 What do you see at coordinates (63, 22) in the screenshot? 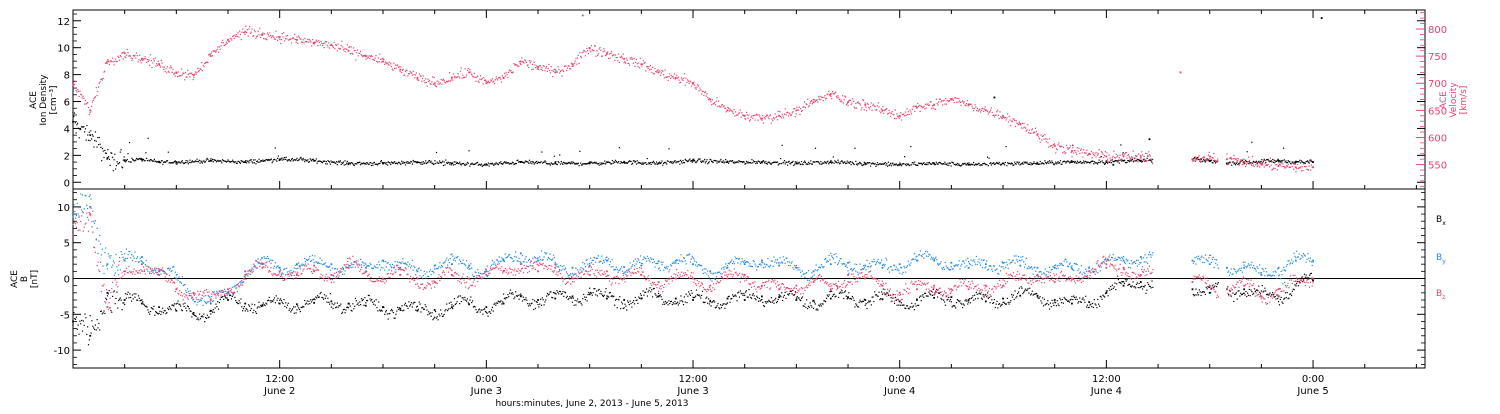
I see `density-tick-label-12: 12` at bounding box center [63, 22].